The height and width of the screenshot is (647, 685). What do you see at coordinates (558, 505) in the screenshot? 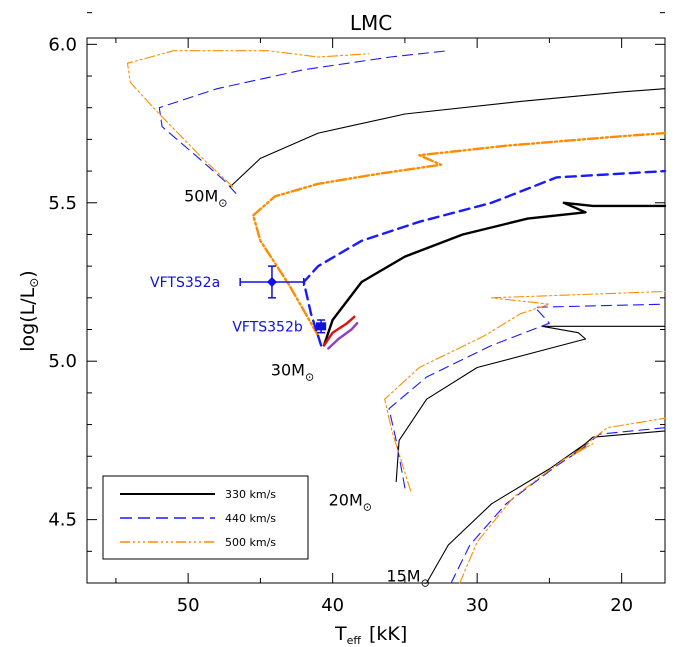
I see `track-m15-dashed` at bounding box center [558, 505].